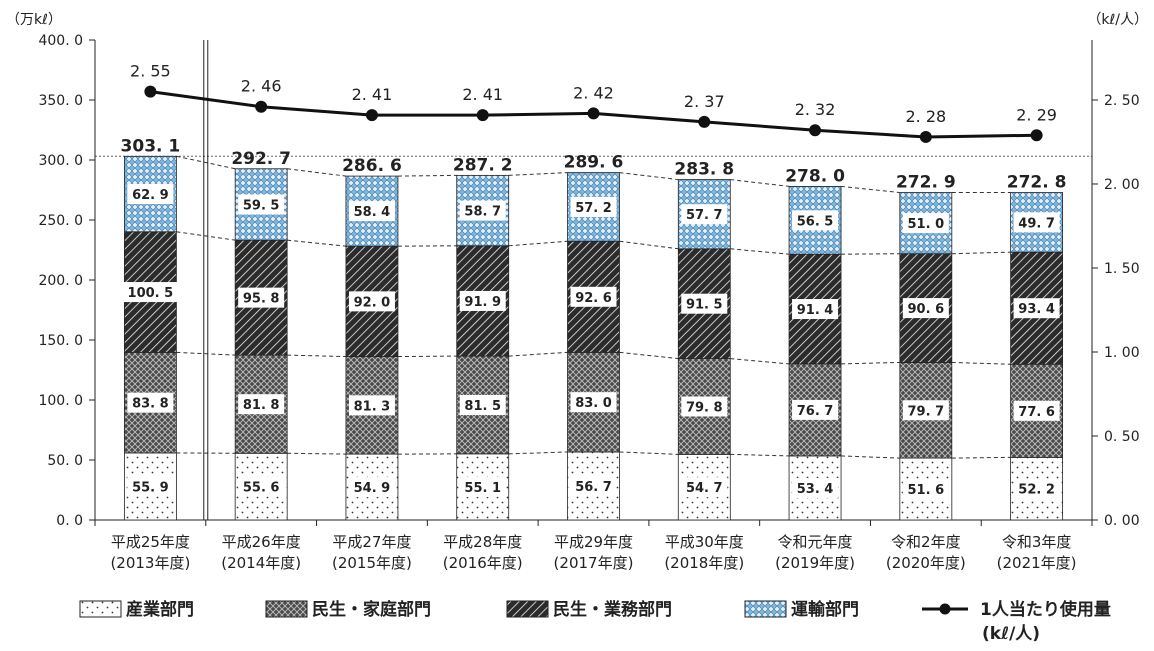 This screenshot has height=651, width=1154. What do you see at coordinates (704, 563) in the screenshot?
I see `category-label-western-year: (2018年度)` at bounding box center [704, 563].